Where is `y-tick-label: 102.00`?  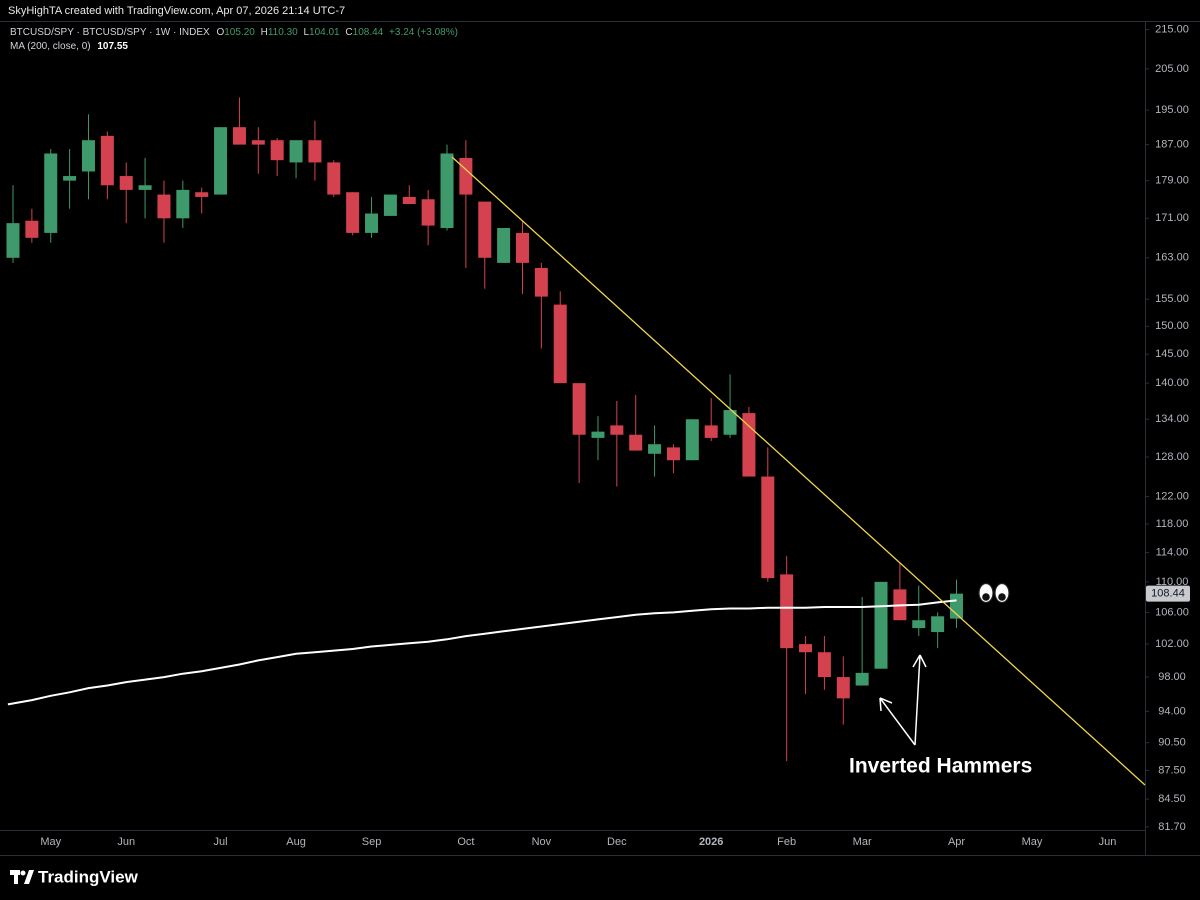
y-tick-label: 102.00 is located at coordinates (1172, 644).